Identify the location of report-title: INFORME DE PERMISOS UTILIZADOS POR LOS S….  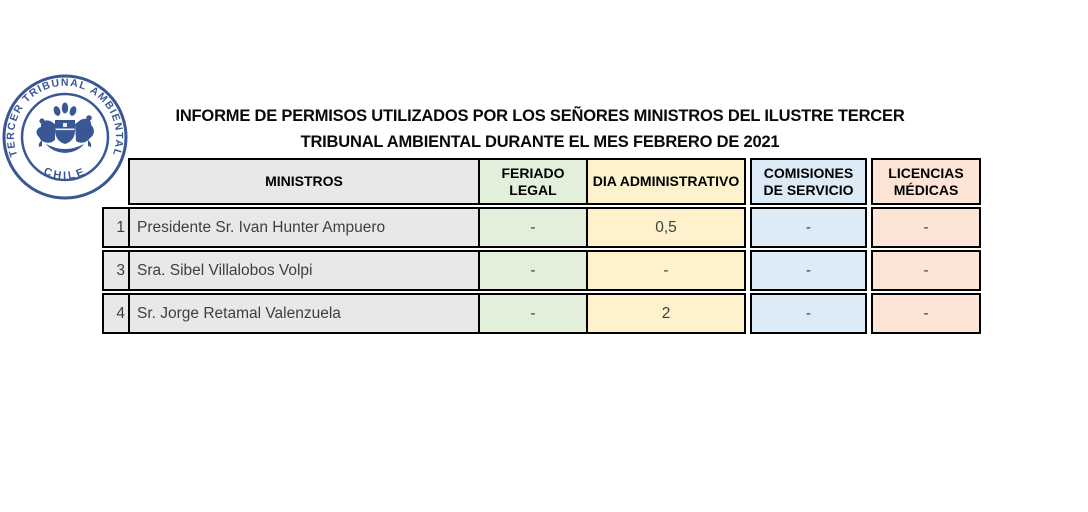
(540, 129).